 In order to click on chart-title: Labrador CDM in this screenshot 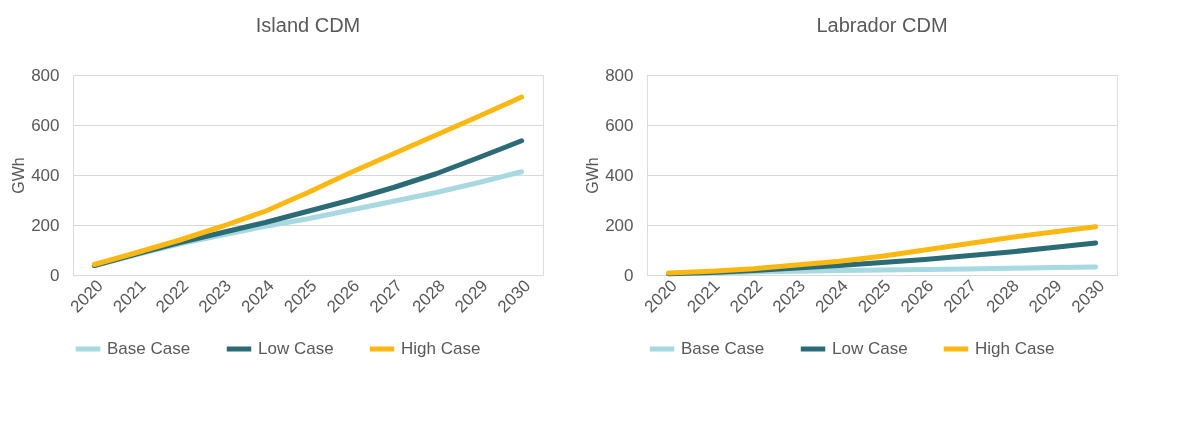, I will do `click(882, 25)`.